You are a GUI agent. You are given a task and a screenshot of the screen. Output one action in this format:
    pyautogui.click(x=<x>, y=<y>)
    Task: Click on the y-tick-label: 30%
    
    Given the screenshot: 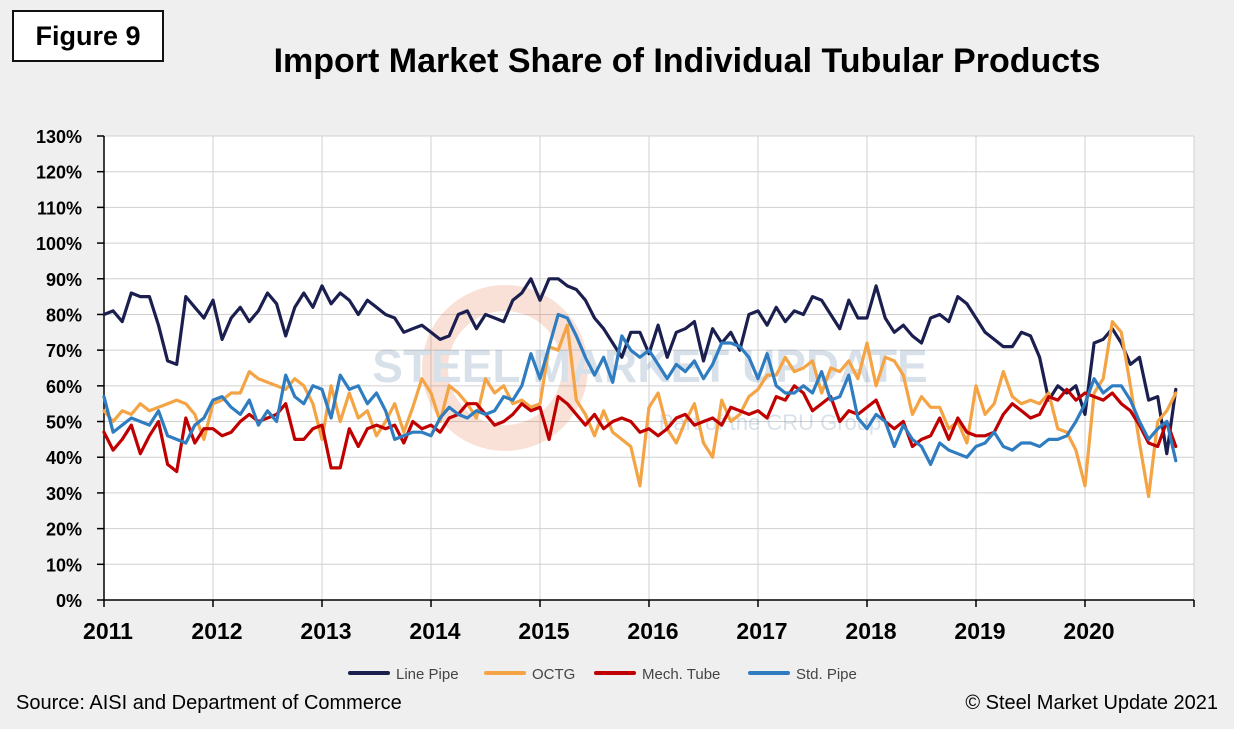 What is the action you would take?
    pyautogui.click(x=64, y=494)
    